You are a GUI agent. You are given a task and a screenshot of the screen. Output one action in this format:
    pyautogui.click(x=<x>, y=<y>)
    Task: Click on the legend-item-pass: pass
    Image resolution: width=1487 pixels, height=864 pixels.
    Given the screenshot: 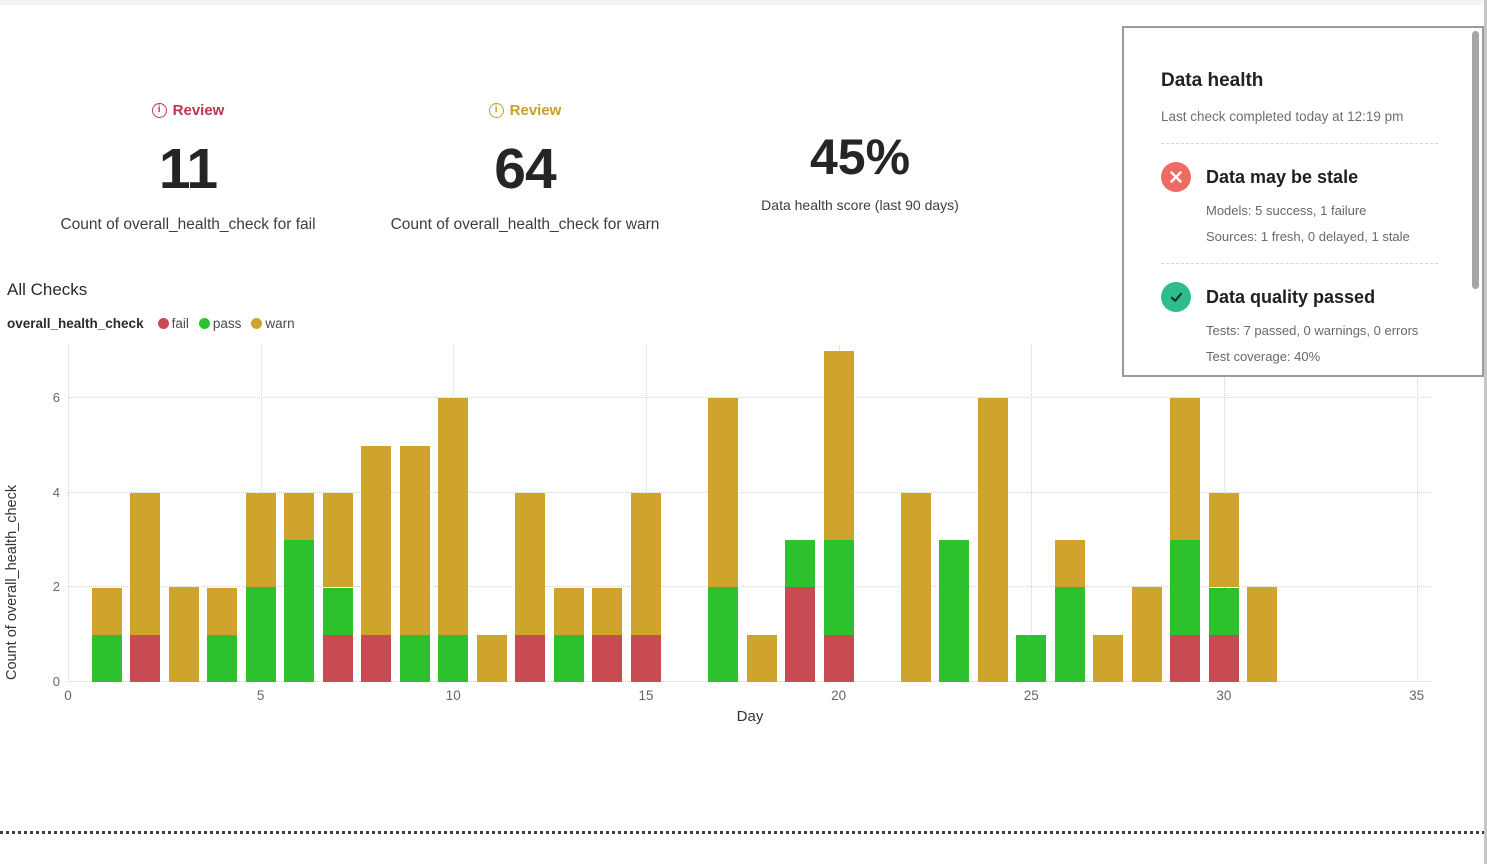 What is the action you would take?
    pyautogui.click(x=220, y=323)
    